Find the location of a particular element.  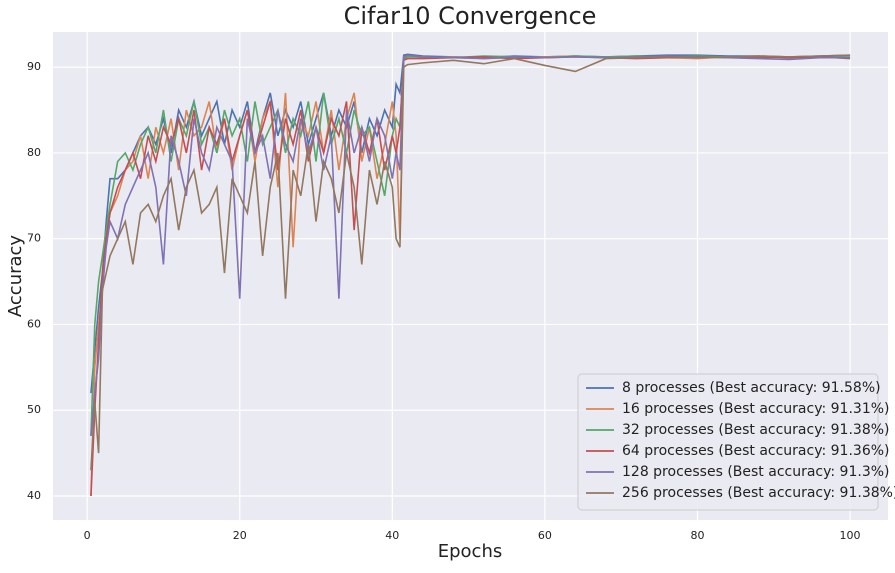

chart-title: Cifar10 Convergence is located at coordinates (470, 16).